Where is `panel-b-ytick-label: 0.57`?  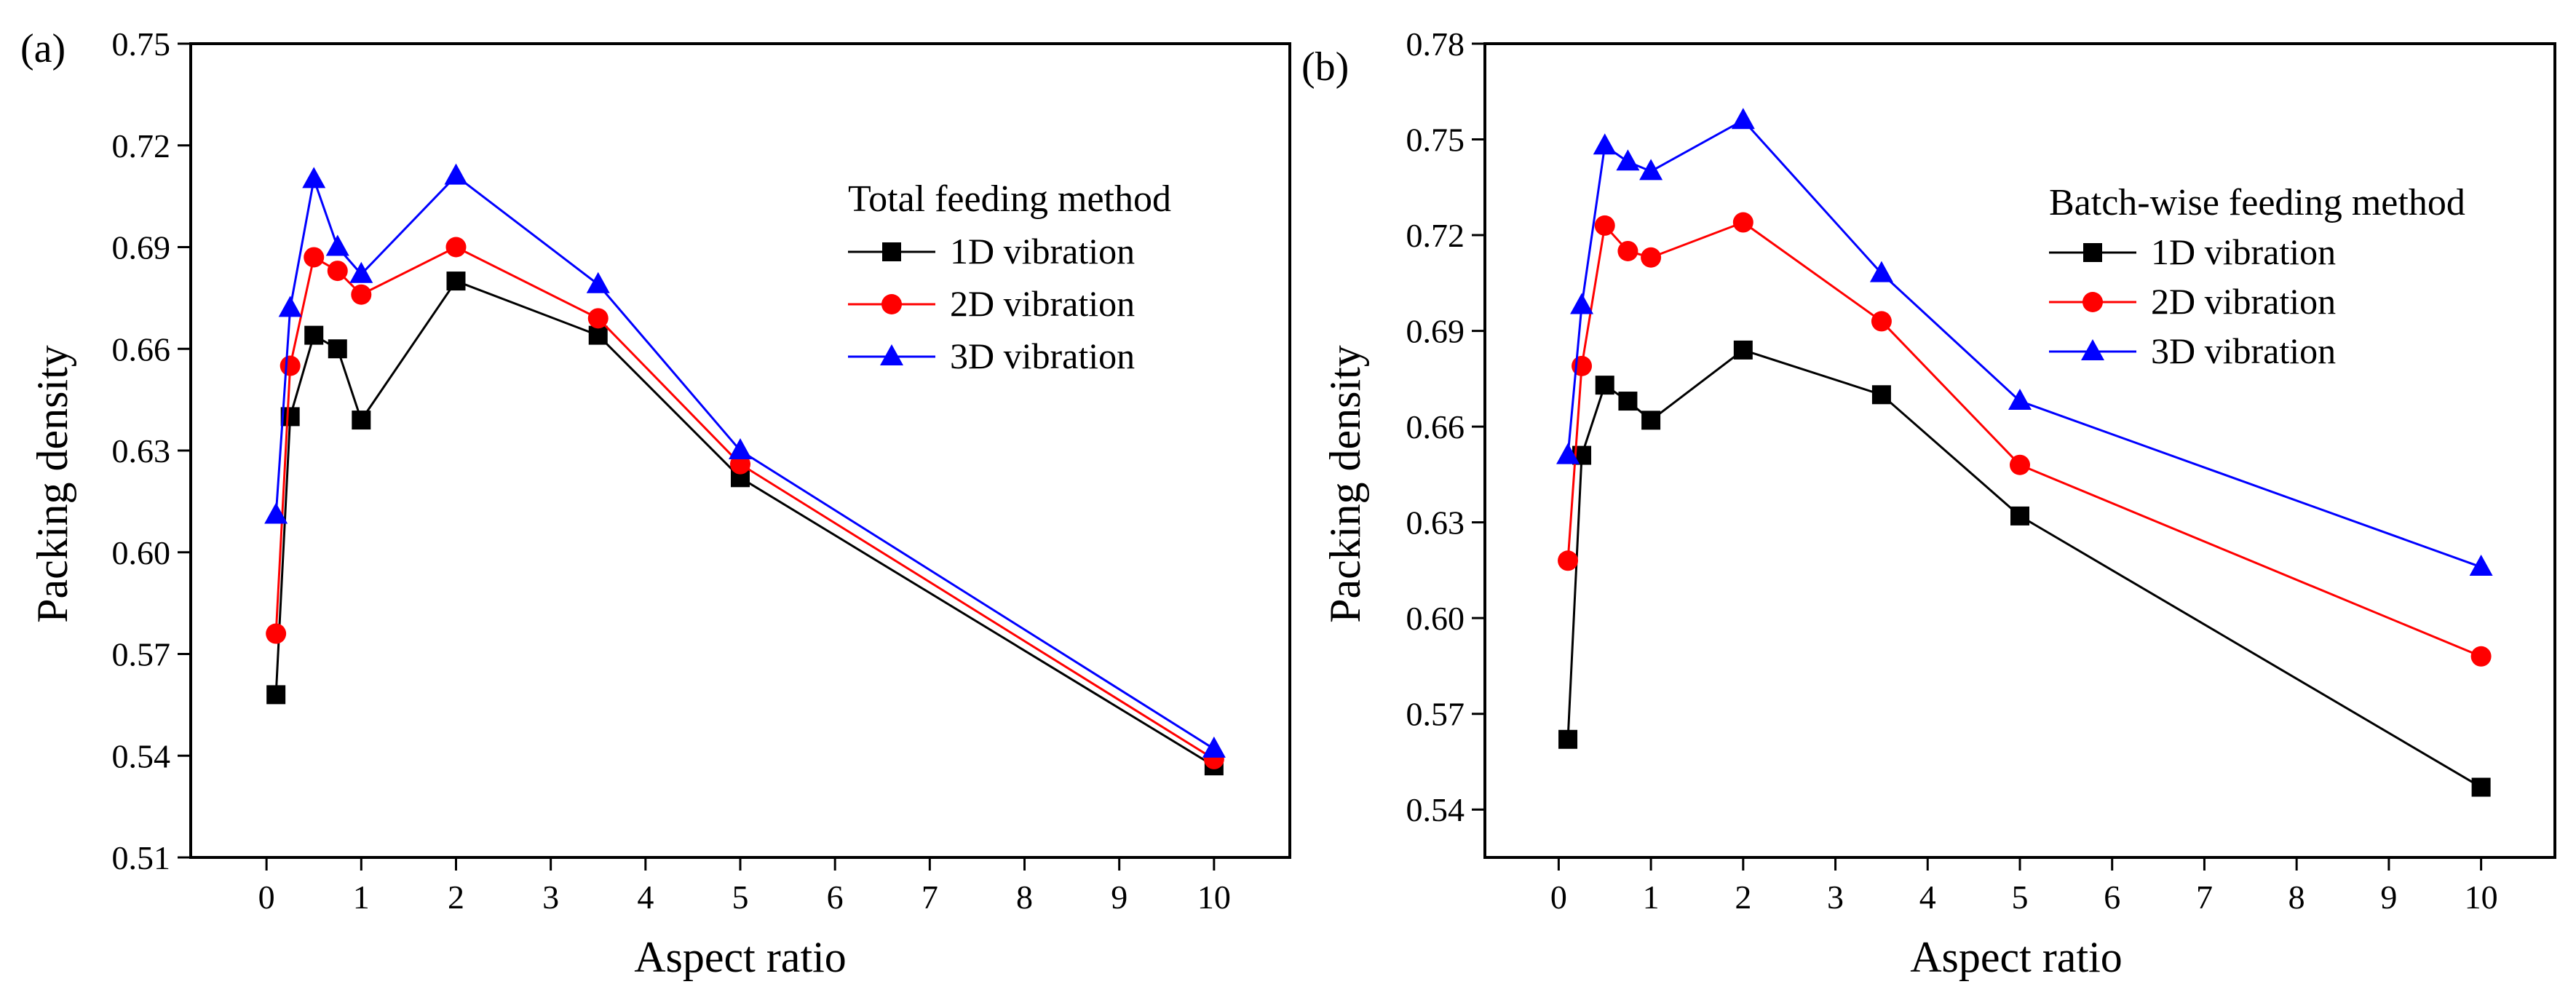 panel-b-ytick-label: 0.57 is located at coordinates (1435, 714).